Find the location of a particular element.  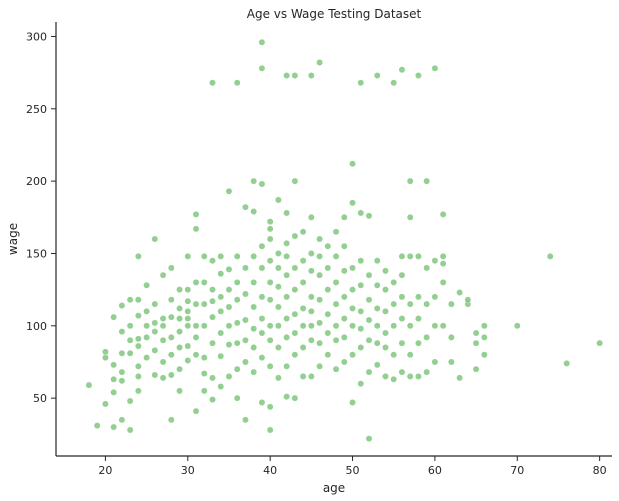

y-tick-label: 250 is located at coordinates (36, 109).